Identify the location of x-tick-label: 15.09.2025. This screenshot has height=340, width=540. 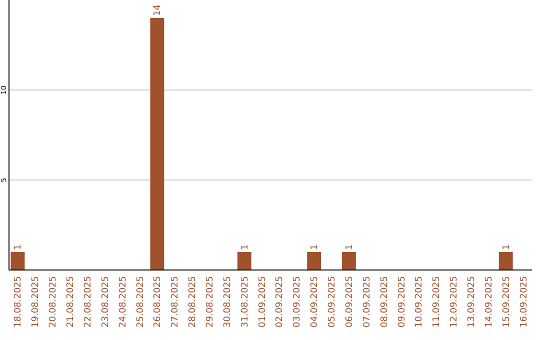
(507, 302).